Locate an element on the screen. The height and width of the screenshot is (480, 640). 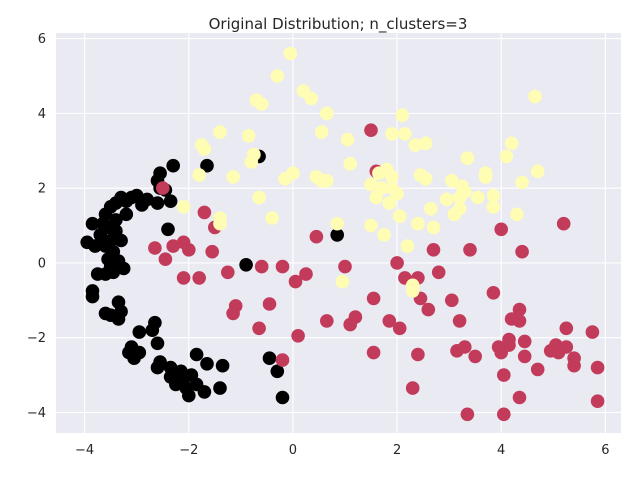
y-tick-label: −2 is located at coordinates (36, 338).